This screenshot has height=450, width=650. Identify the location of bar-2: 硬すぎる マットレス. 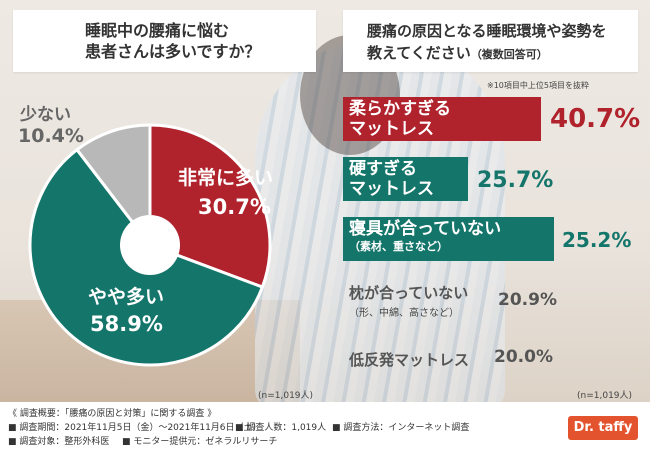
(405, 179).